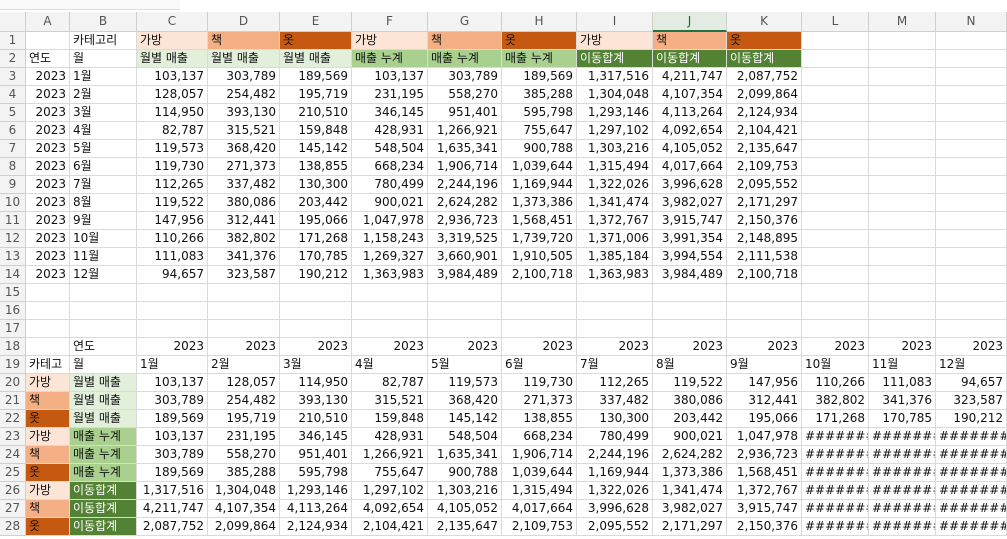 The width and height of the screenshot is (1007, 539). What do you see at coordinates (764, 59) in the screenshot?
I see `cell: 이동합계` at bounding box center [764, 59].